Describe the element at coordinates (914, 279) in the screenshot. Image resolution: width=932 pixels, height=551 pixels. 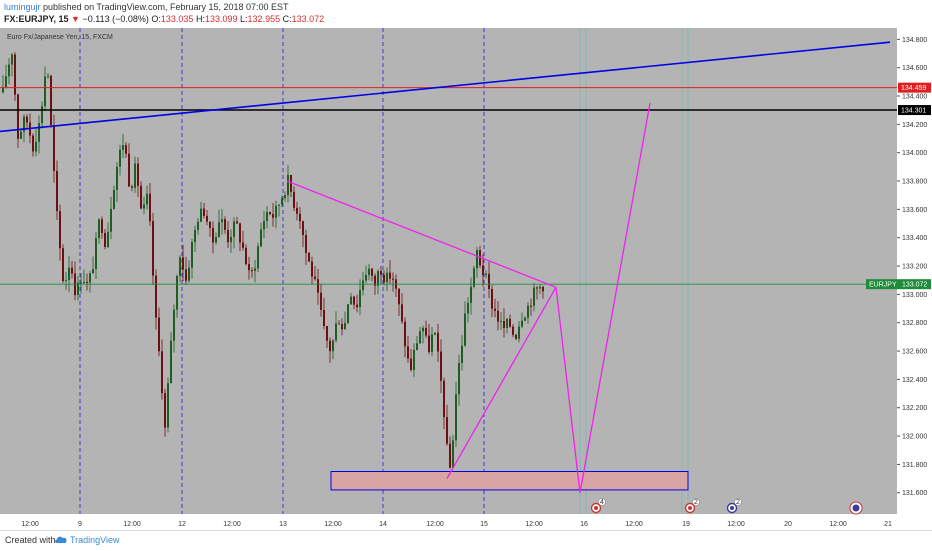
I see `price-axis-bg` at that location.